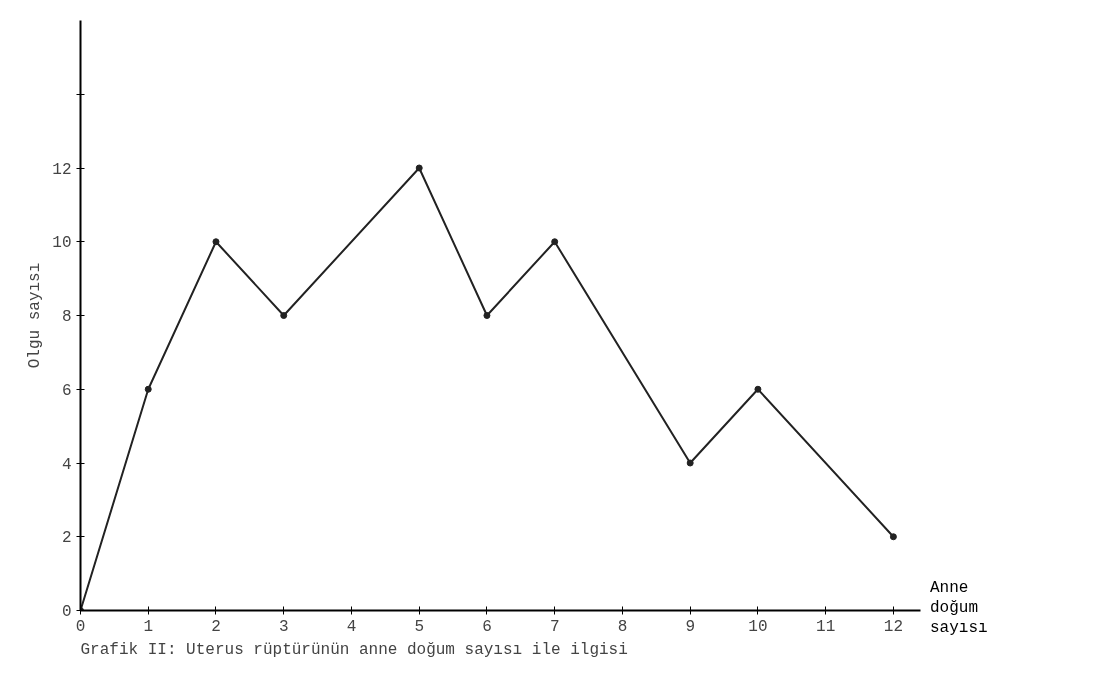 The width and height of the screenshot is (1111, 693). Describe the element at coordinates (758, 626) in the screenshot. I see `x-tick-label: 10` at that location.